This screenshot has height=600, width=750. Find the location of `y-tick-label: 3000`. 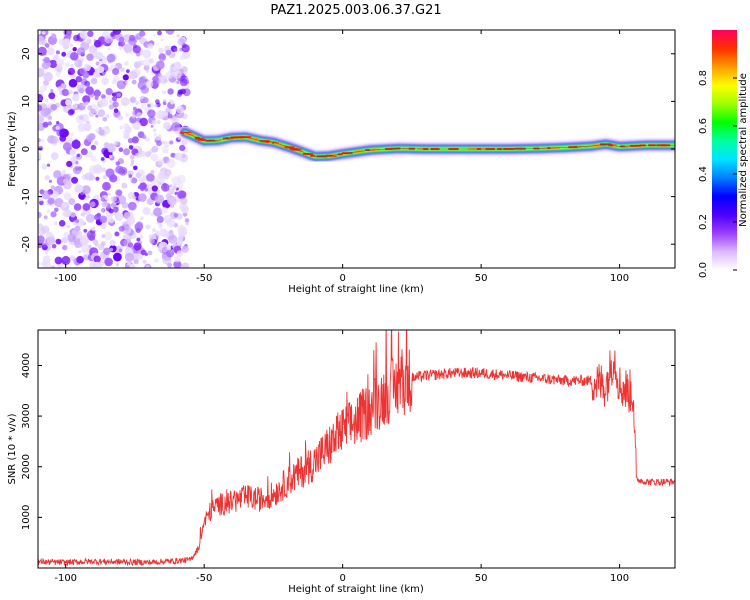

y-tick-label: 3000 is located at coordinates (26, 415).